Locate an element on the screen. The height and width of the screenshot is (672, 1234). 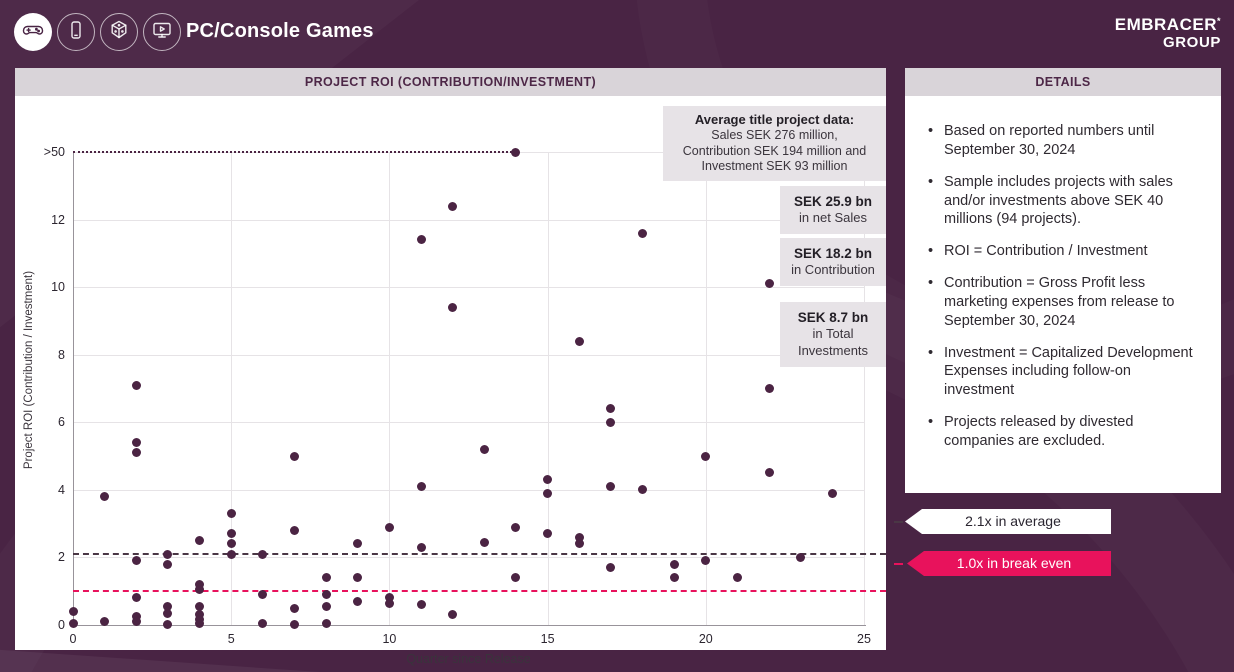
x-axis-line is located at coordinates (469, 625).